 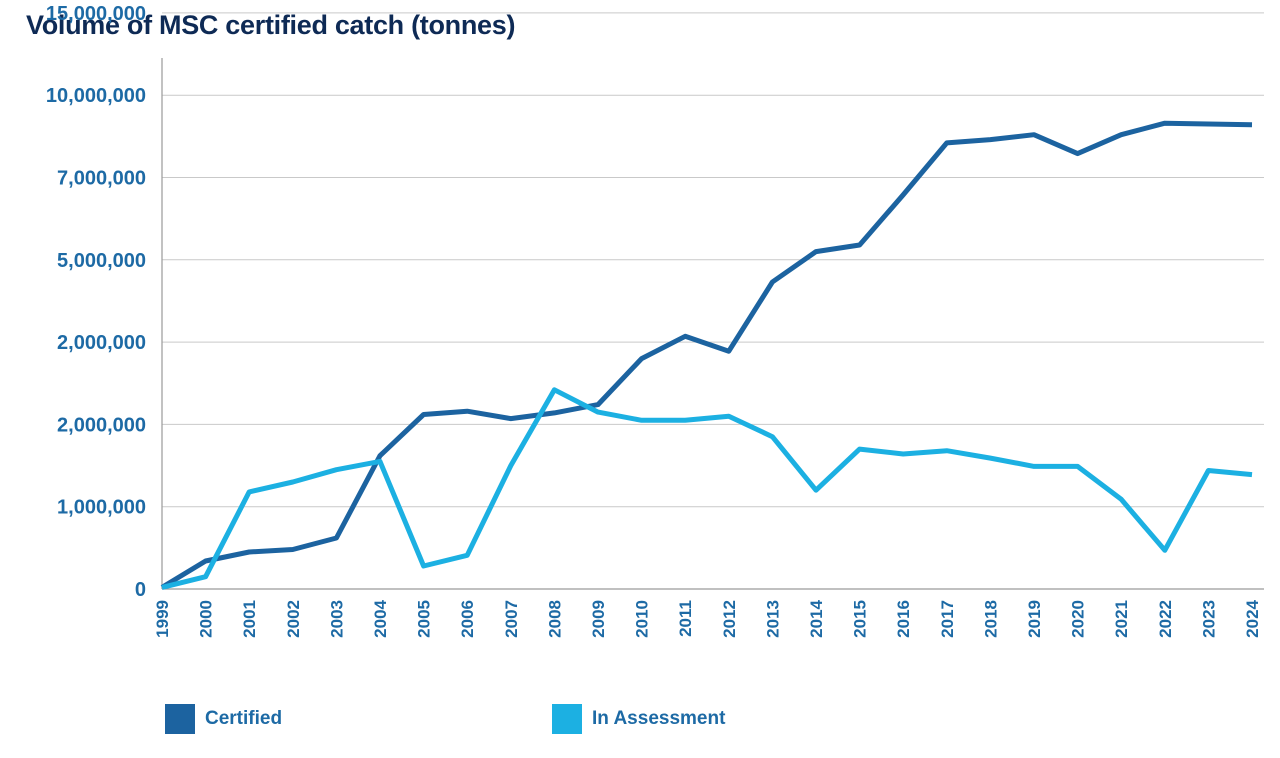 What do you see at coordinates (511, 619) in the screenshot?
I see `x-tick-label: 2007` at bounding box center [511, 619].